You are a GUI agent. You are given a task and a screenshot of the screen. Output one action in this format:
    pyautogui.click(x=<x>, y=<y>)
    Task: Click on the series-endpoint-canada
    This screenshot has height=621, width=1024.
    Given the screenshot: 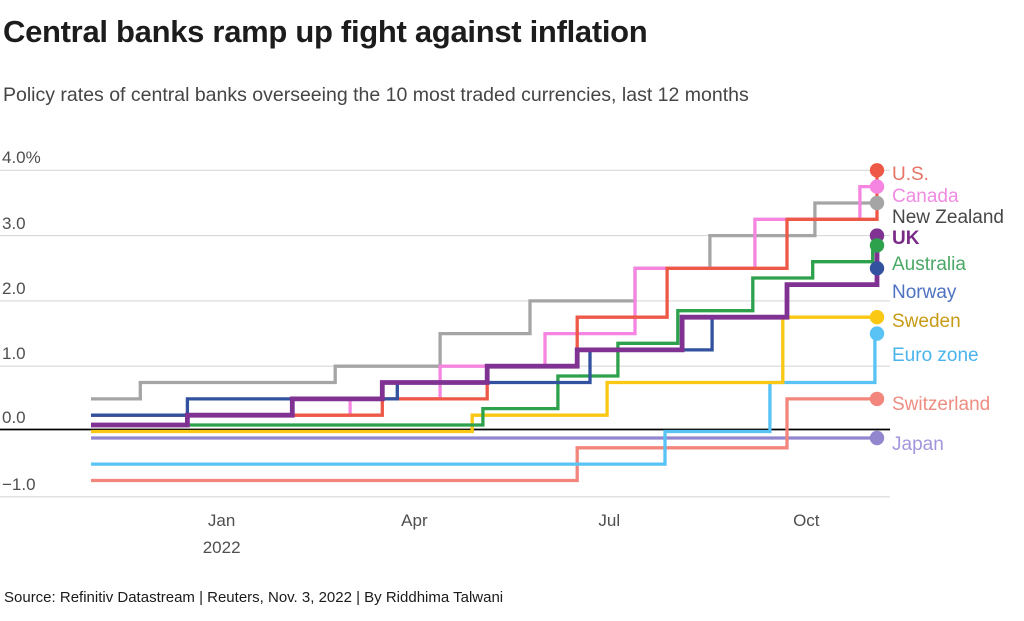 What is the action you would take?
    pyautogui.click(x=877, y=186)
    